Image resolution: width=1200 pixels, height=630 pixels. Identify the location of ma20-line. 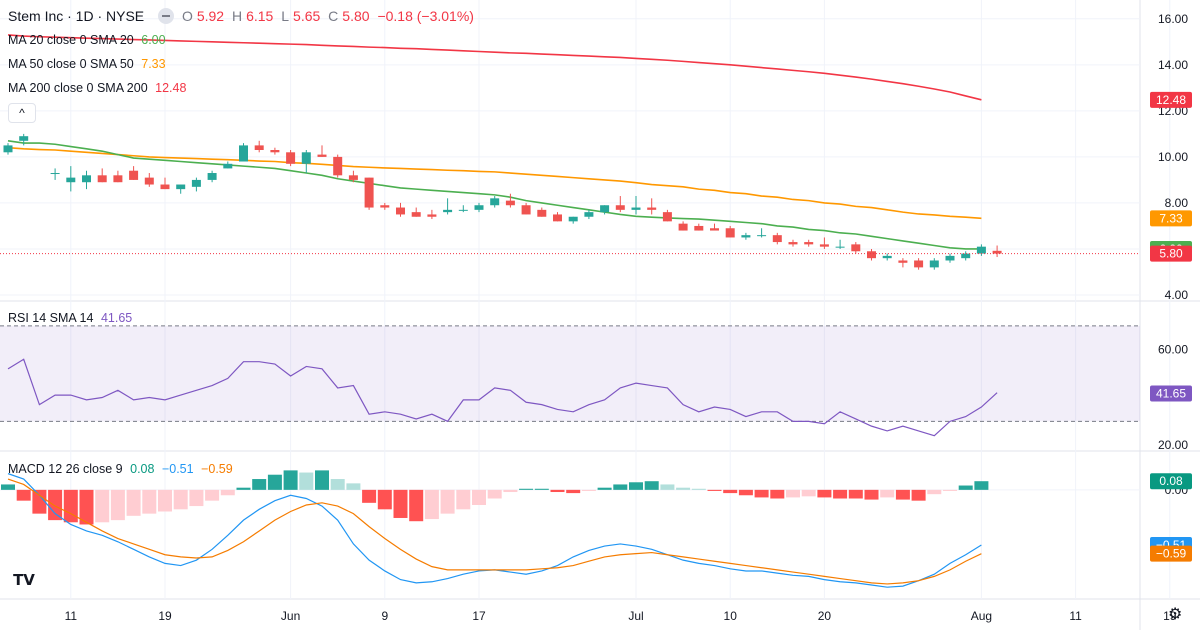
(494, 195).